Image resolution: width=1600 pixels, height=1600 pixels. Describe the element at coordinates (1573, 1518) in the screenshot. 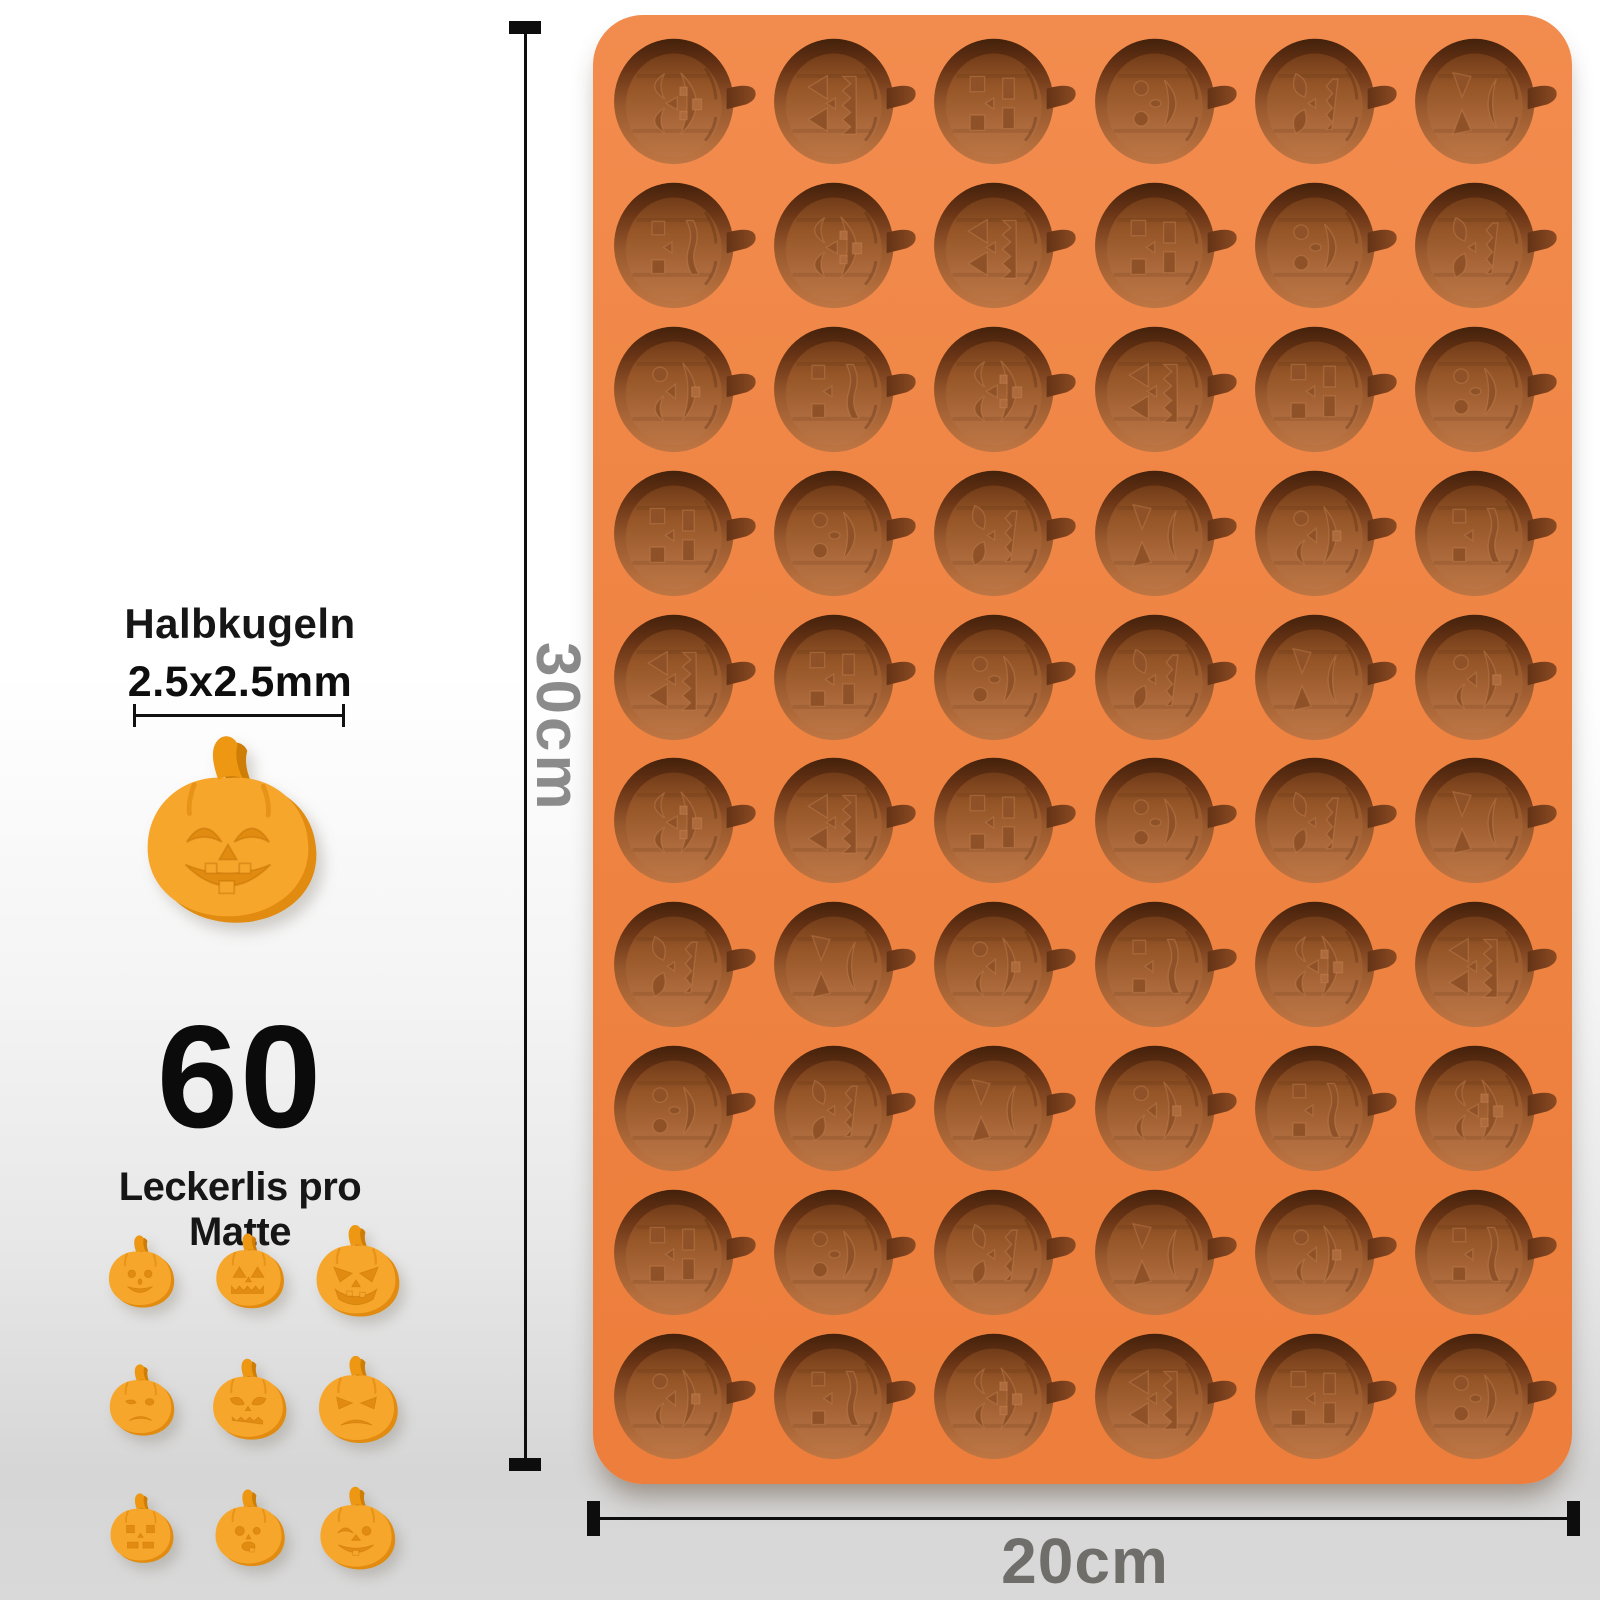

I see `width-dimension-cap-right` at that location.